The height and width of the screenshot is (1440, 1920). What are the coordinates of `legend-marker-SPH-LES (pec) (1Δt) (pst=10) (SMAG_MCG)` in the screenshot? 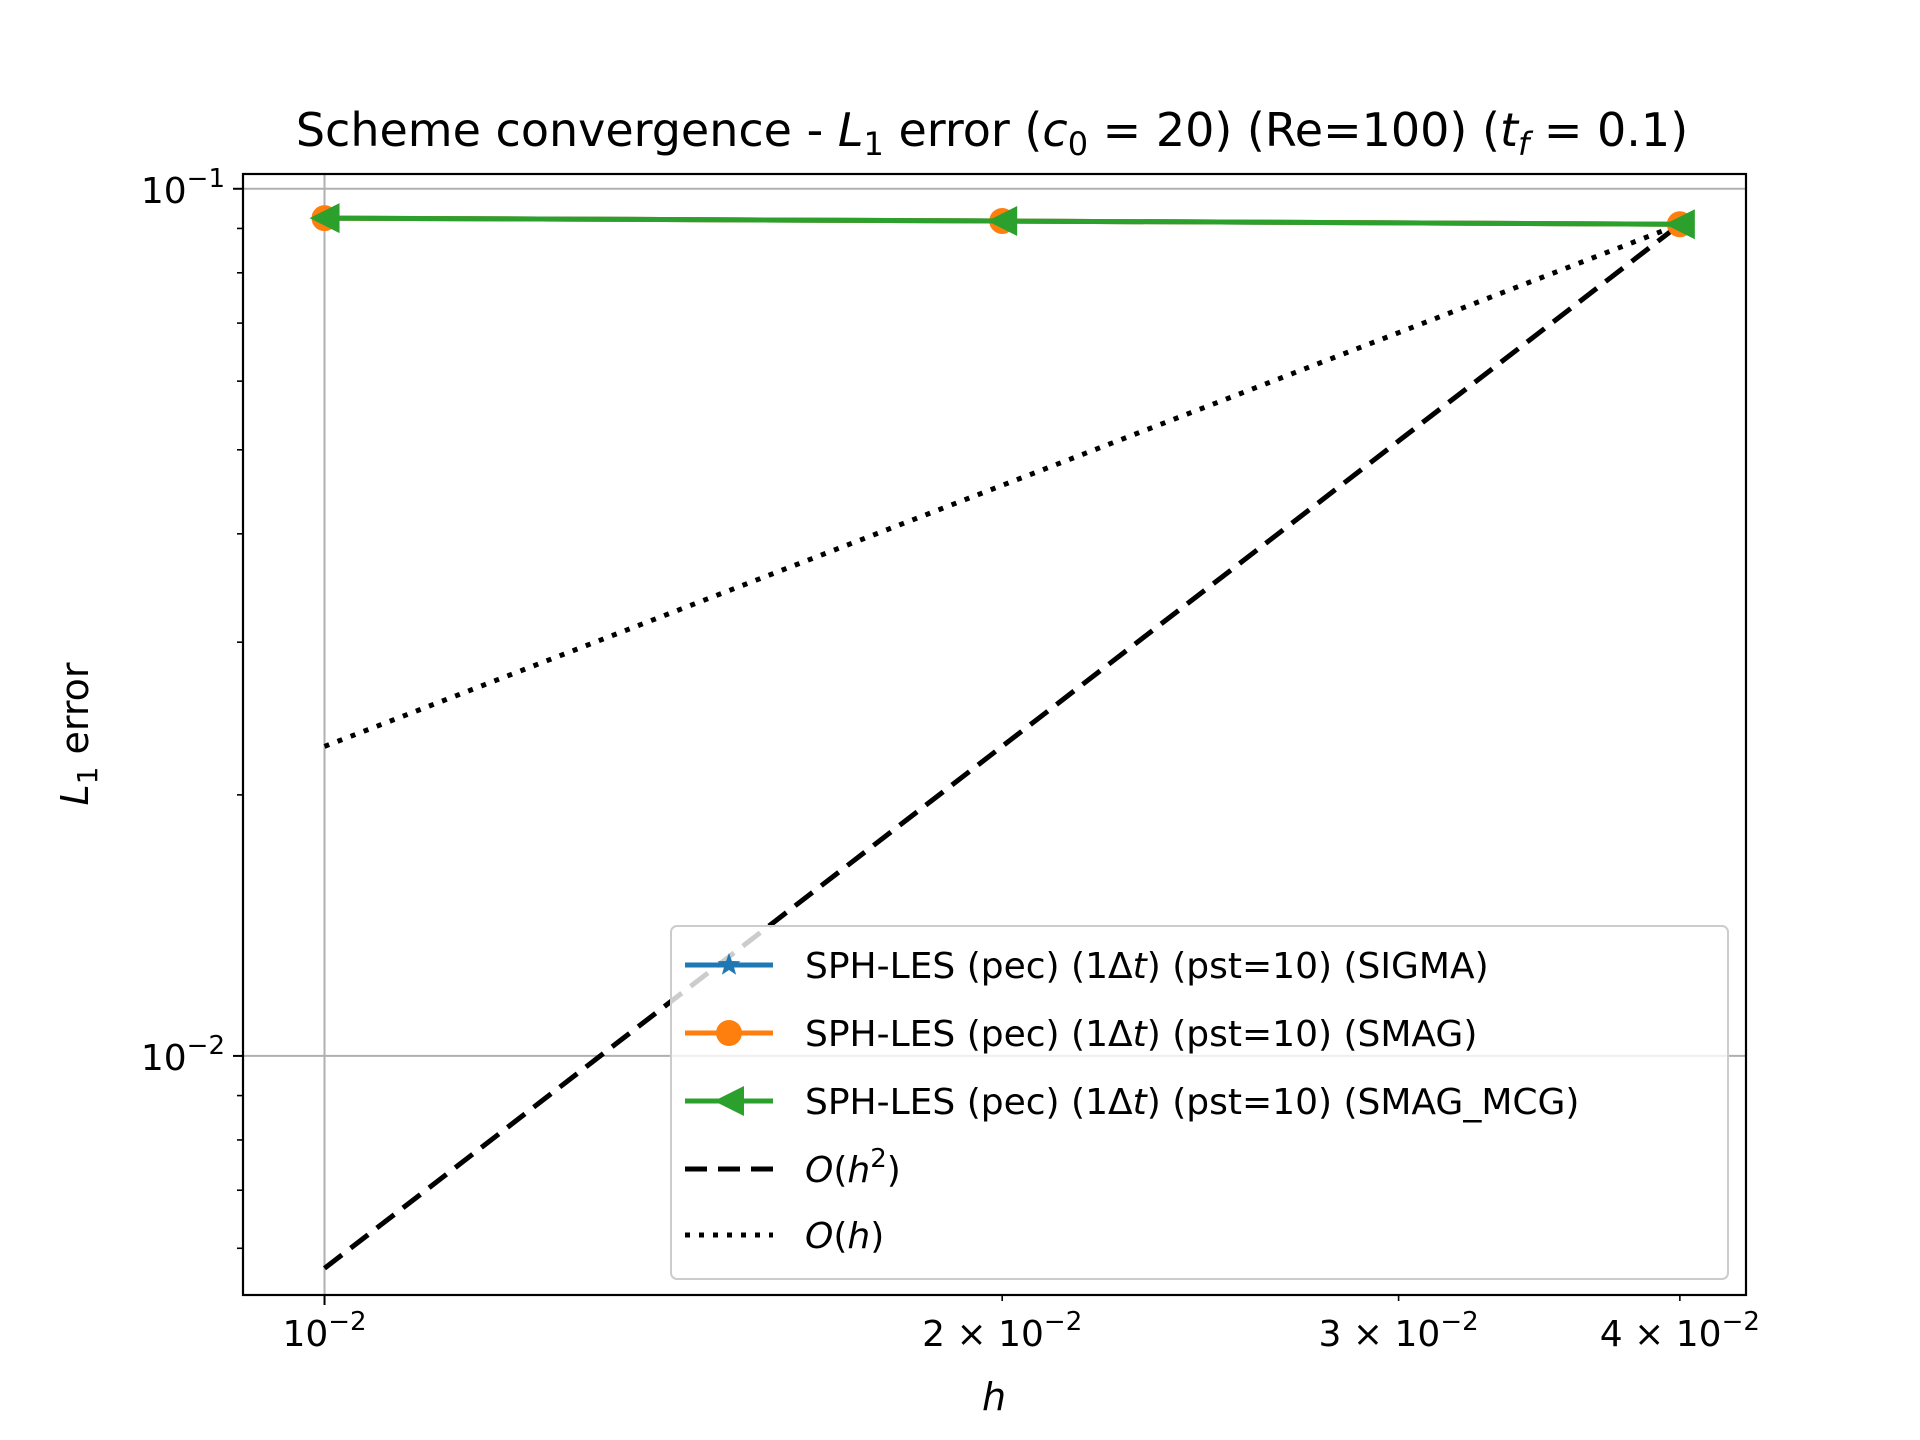 It's located at (729, 1101).